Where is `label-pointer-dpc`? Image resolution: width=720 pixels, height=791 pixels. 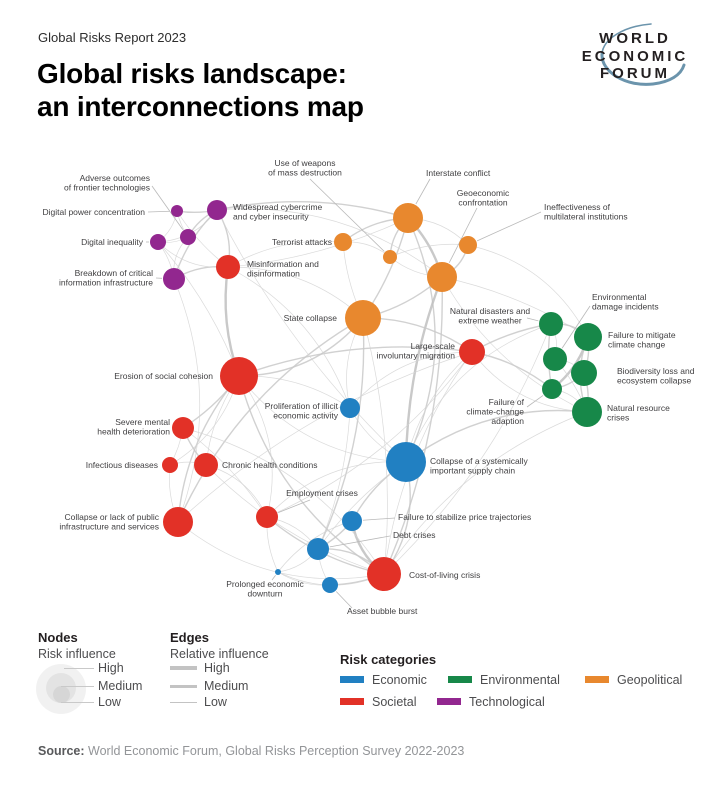 label-pointer-dpc is located at coordinates (159, 211).